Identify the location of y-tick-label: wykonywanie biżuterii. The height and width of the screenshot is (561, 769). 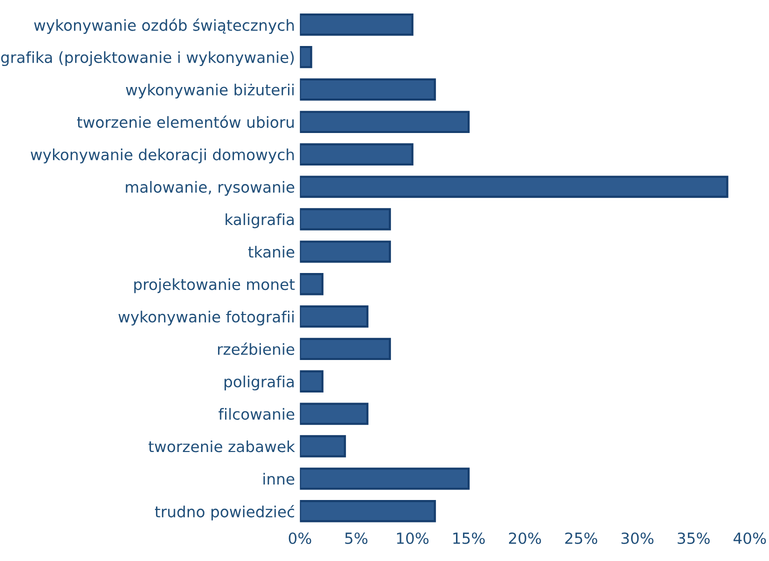
(210, 91).